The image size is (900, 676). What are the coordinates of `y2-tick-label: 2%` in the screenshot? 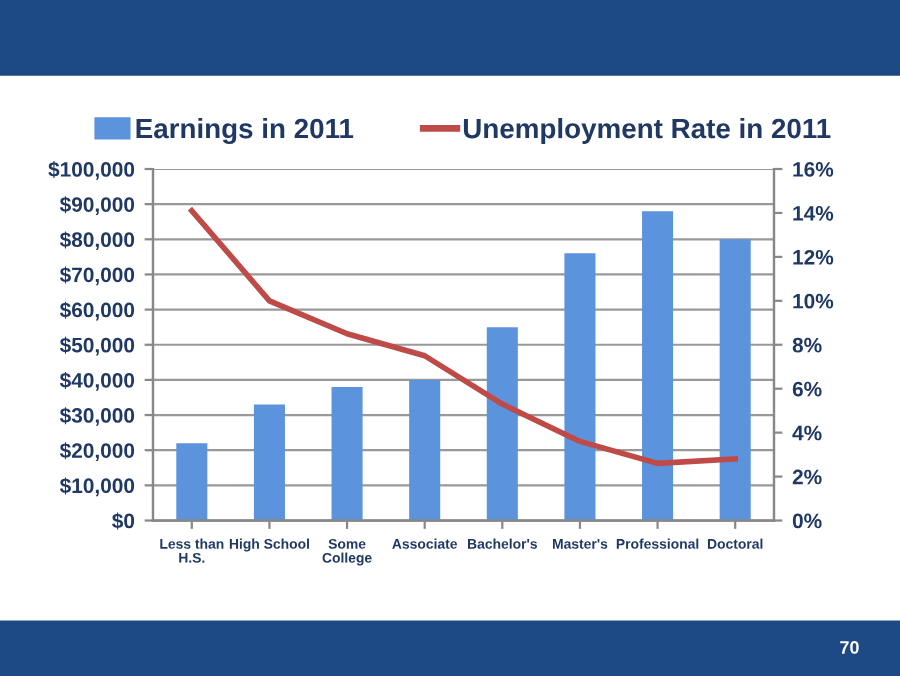 It's located at (807, 477).